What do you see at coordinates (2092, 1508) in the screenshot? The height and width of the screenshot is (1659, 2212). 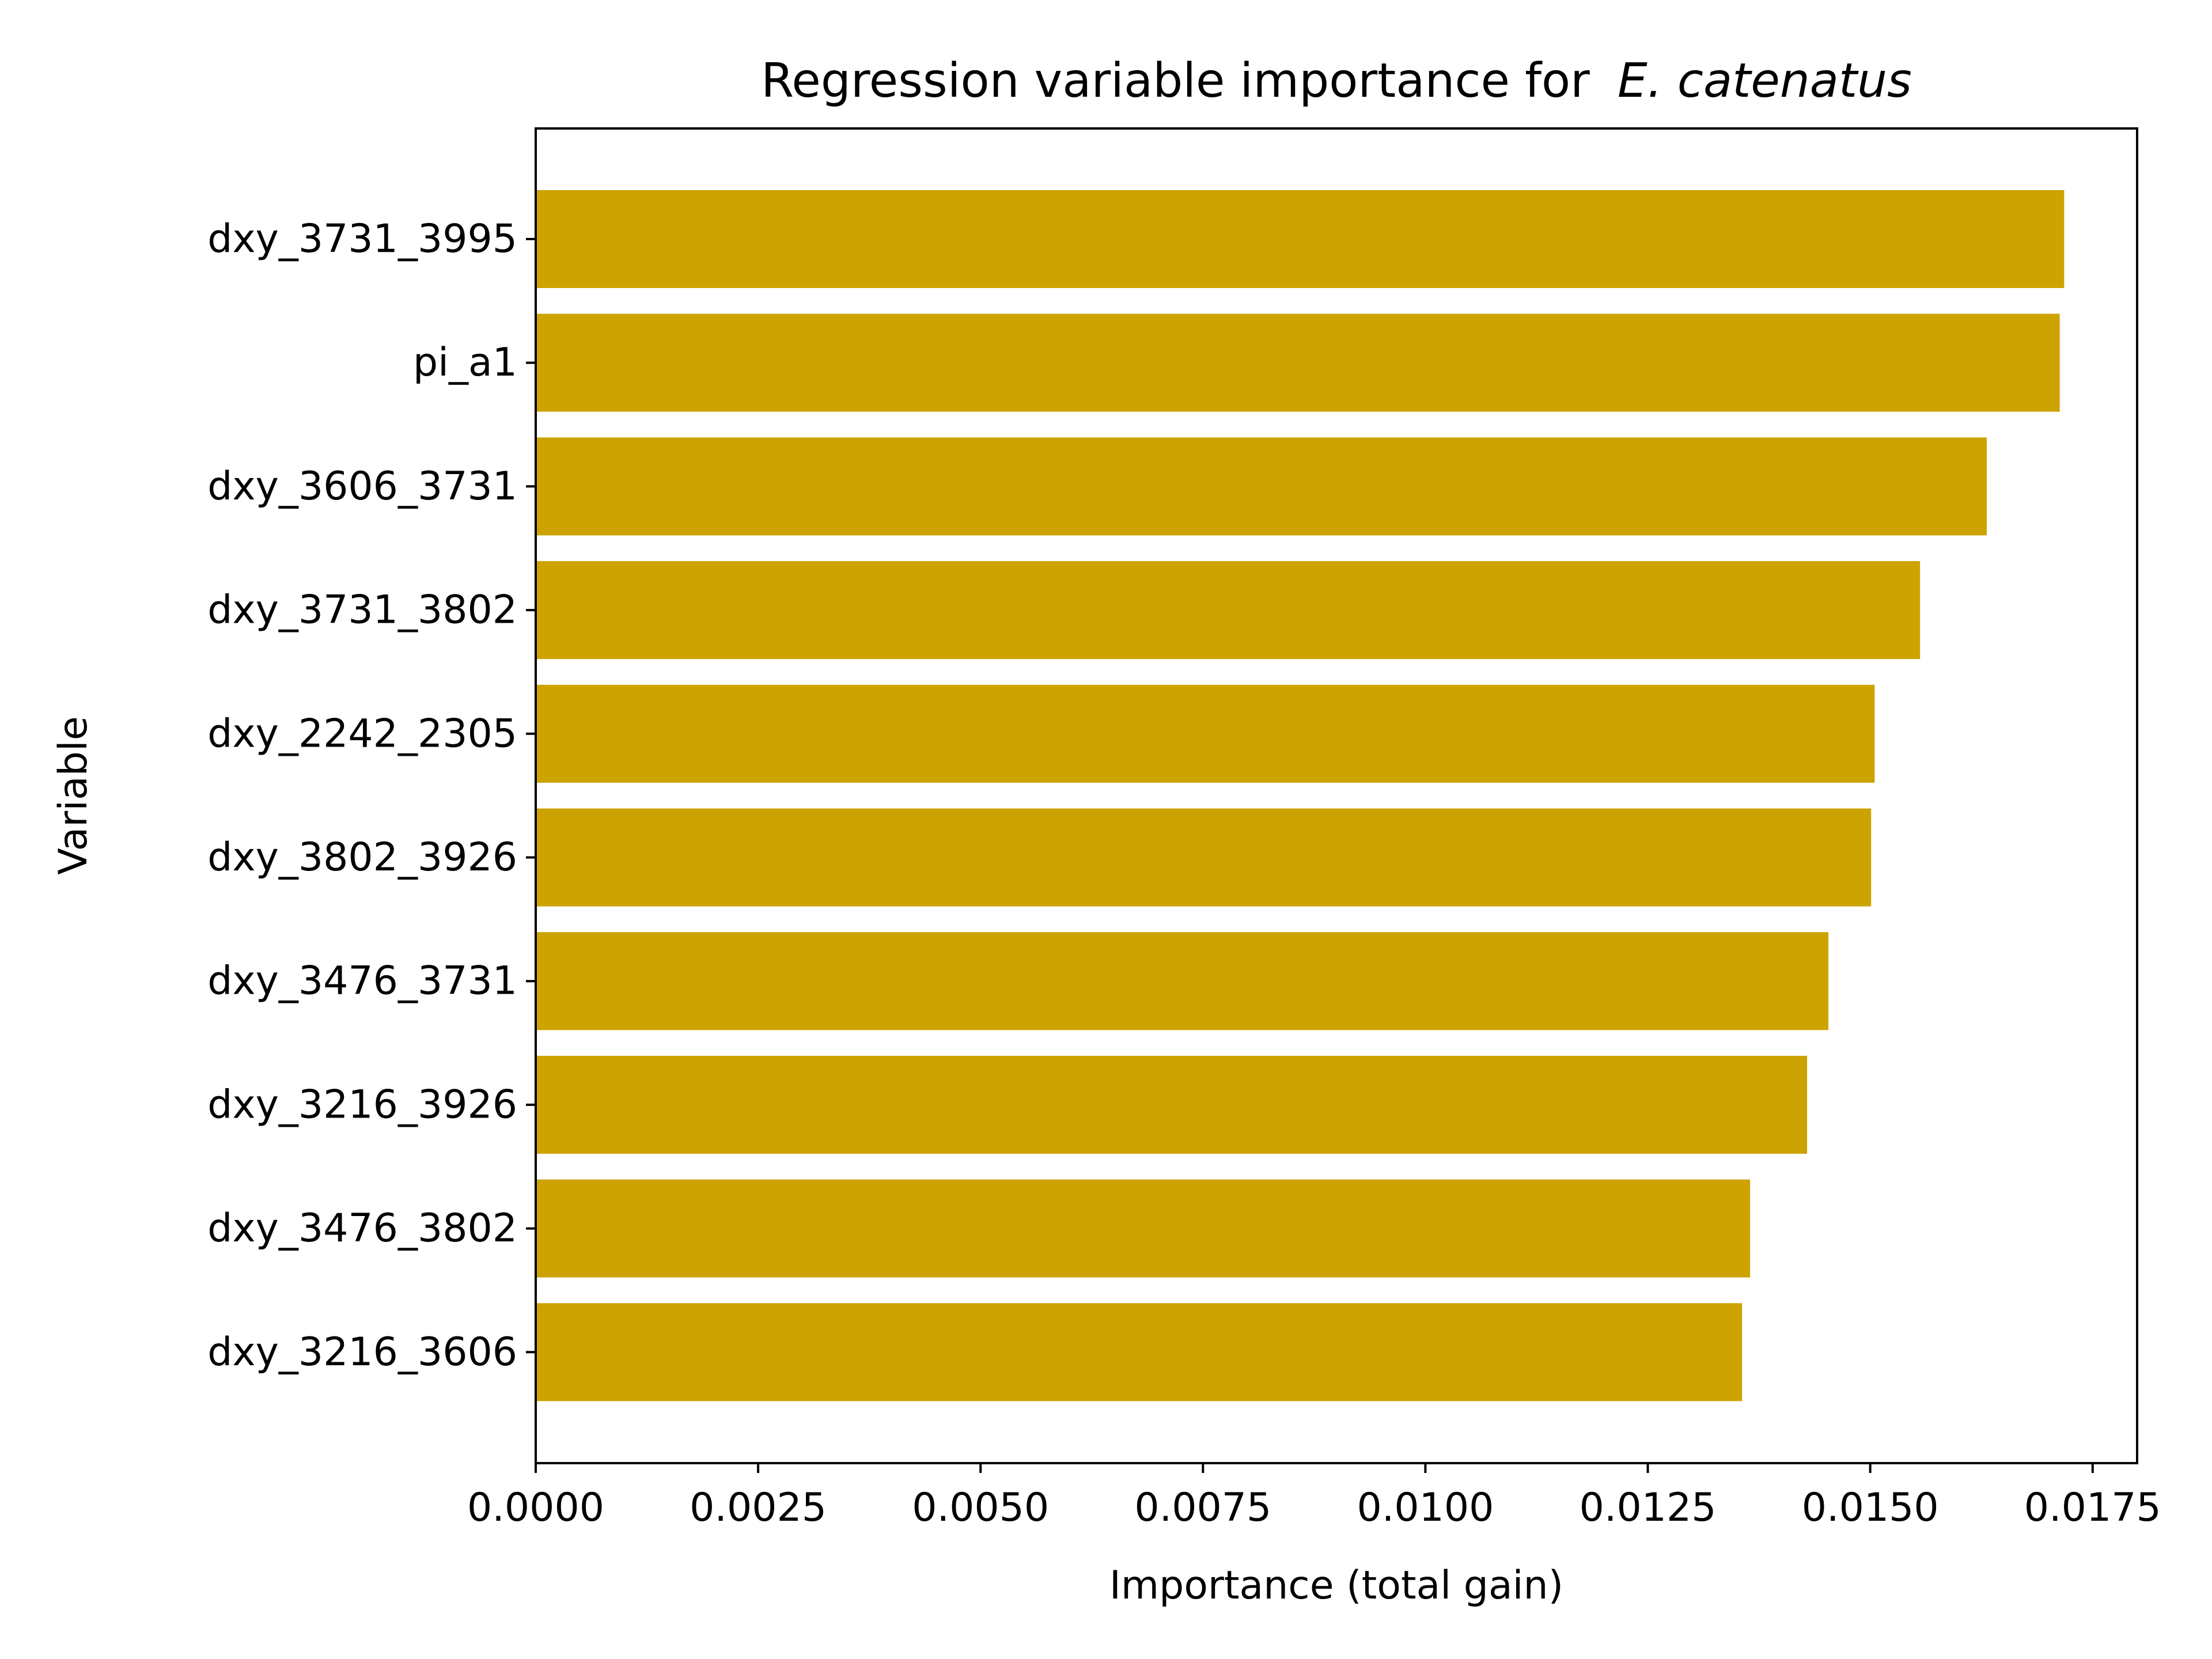 I see `x-tick-label: 0.0175` at bounding box center [2092, 1508].